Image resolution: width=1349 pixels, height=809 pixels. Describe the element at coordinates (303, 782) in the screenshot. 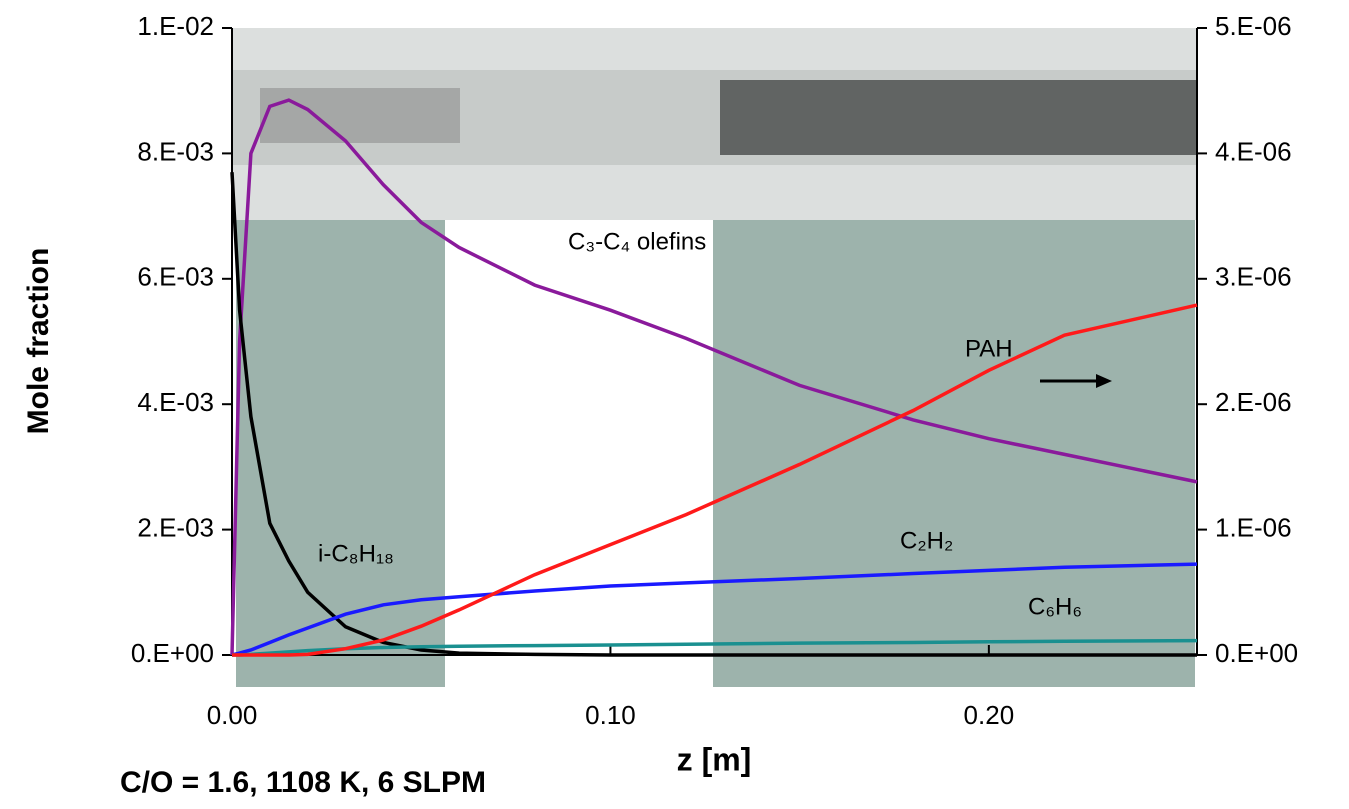

I see `note: C/O = 1.6, 1108 K, 6 SLPM` at that location.